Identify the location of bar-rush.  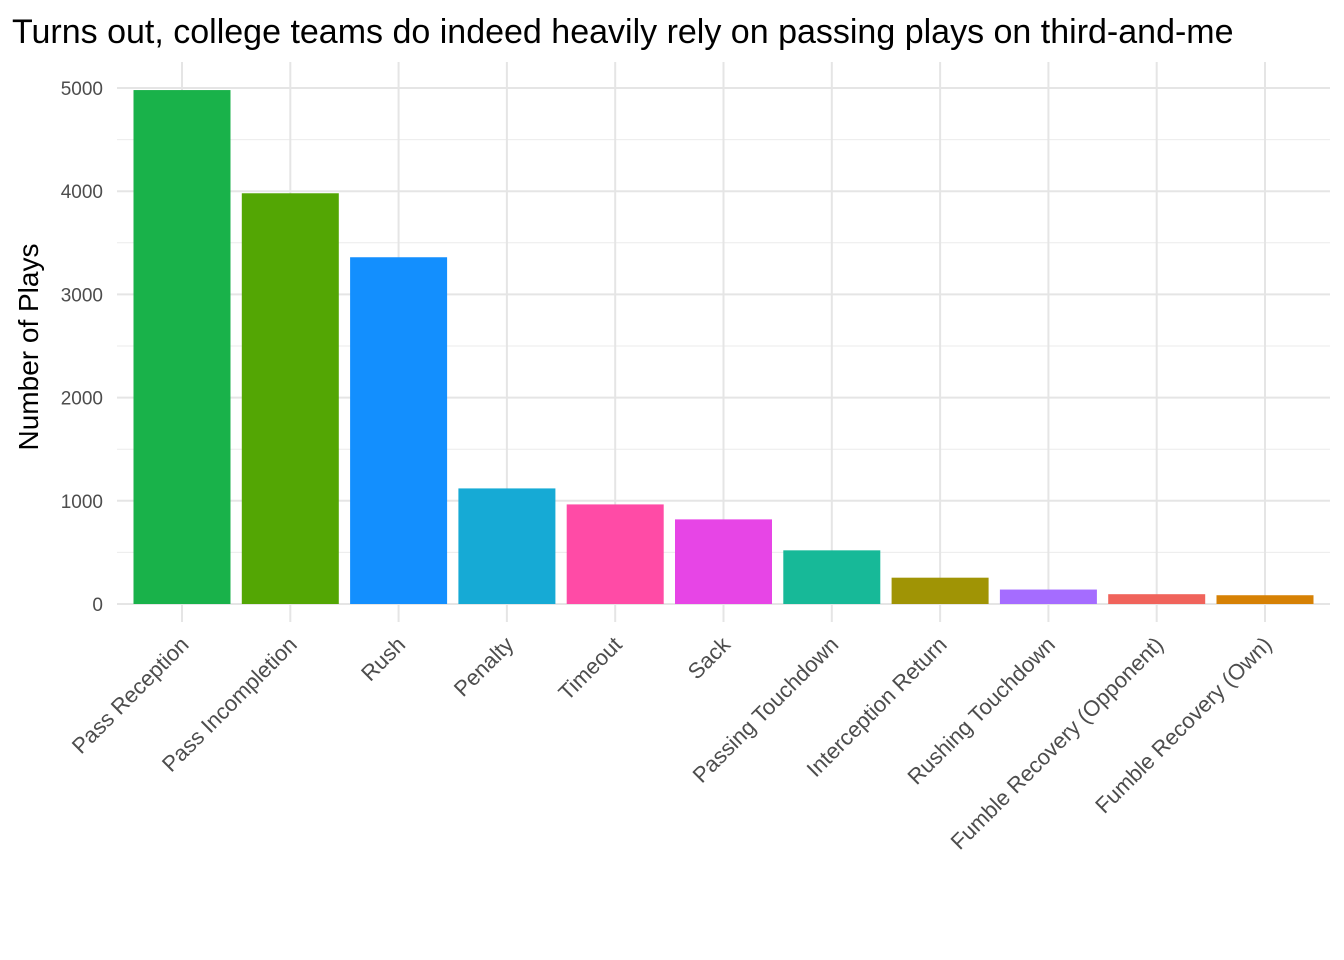
(399, 430).